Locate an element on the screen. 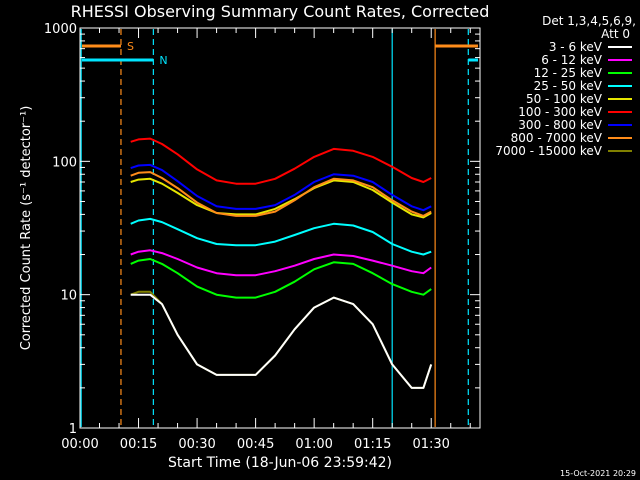 The height and width of the screenshot is (480, 640). y-tick-label: 10 is located at coordinates (68, 296).